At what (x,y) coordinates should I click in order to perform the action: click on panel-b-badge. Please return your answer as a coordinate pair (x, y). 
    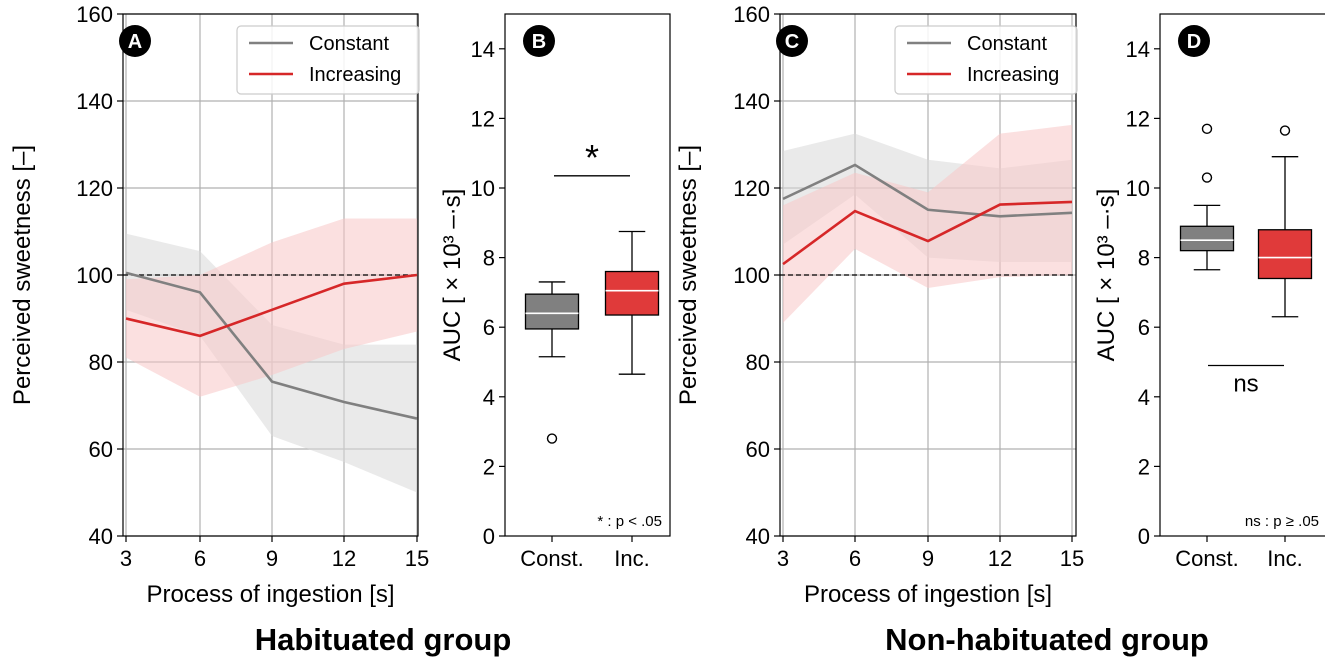
    Looking at the image, I should click on (539, 41).